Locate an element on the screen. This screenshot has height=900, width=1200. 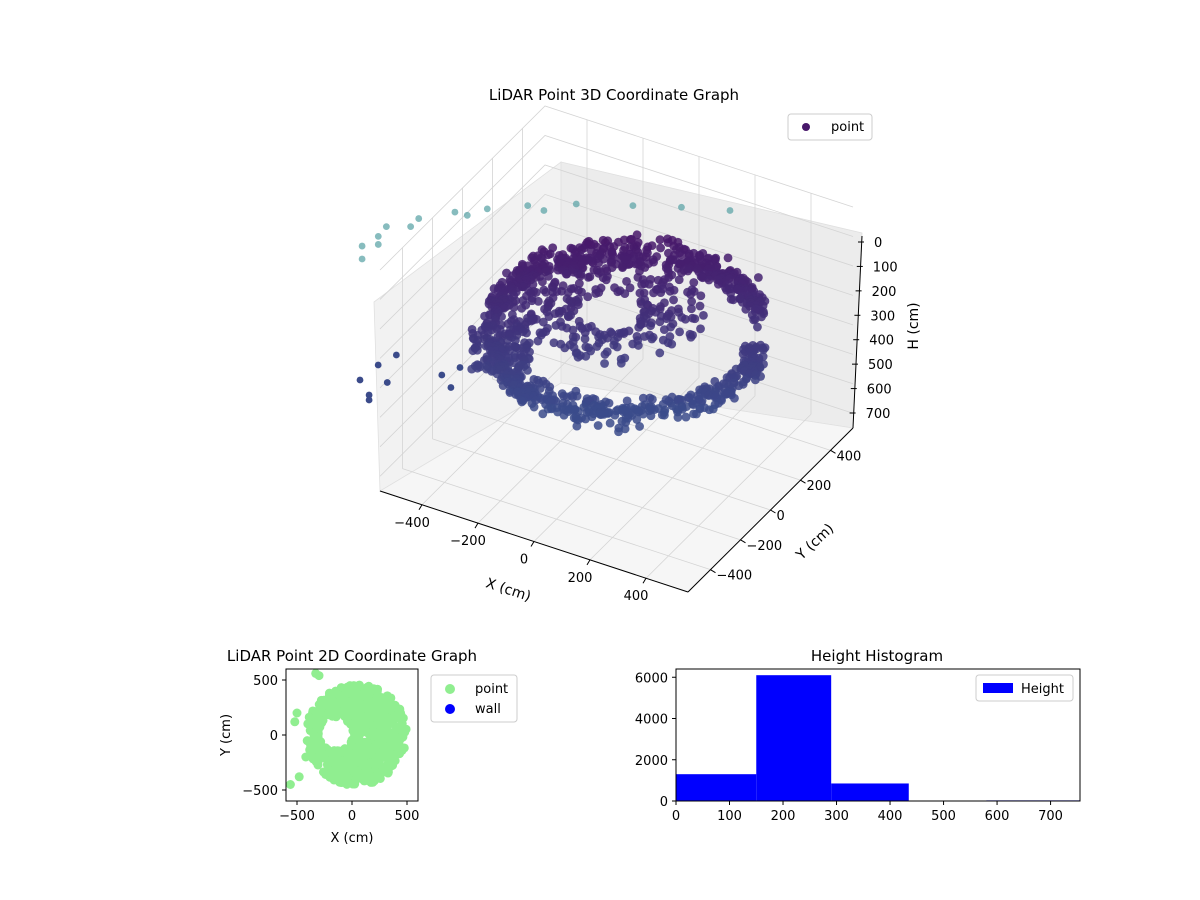
series-point-3d is located at coordinates (563, 318).